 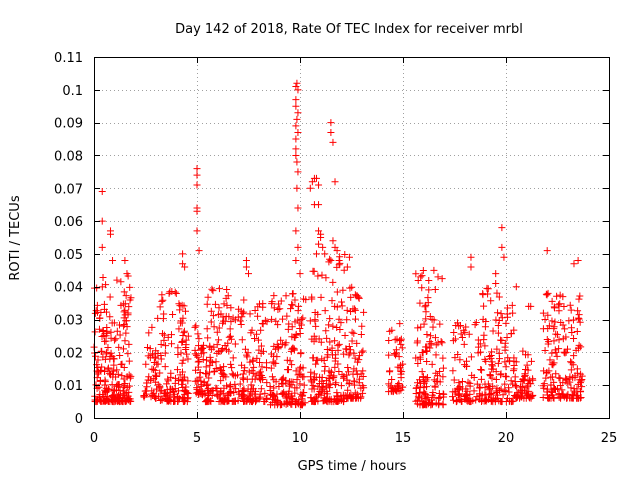 I want to click on y-tick-label: 0.07, so click(x=68, y=189).